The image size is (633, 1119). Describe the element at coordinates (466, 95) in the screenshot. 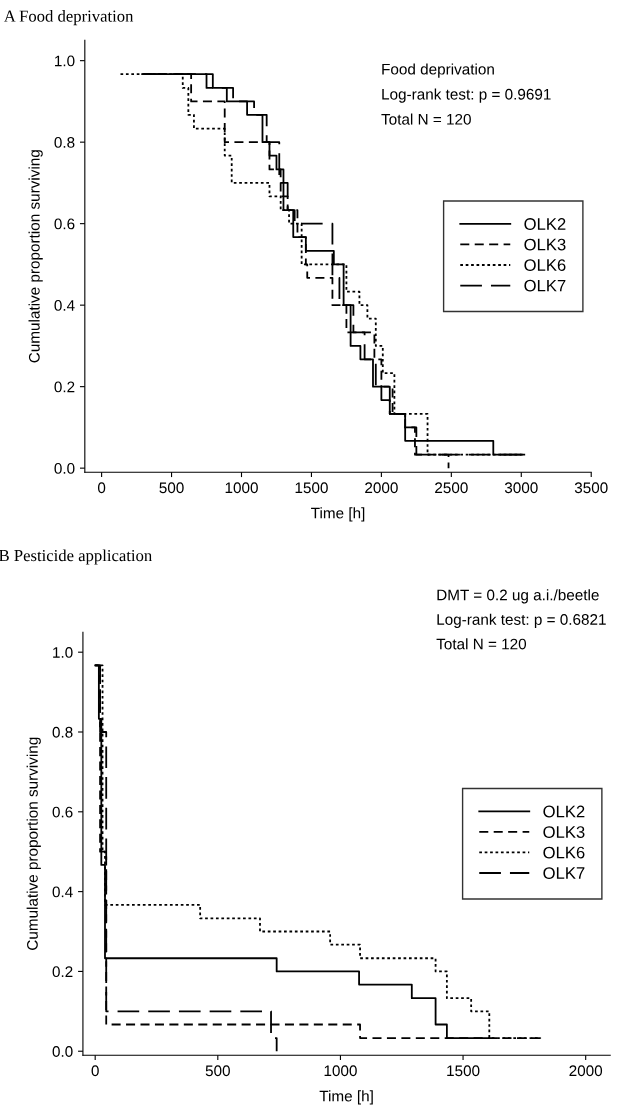

I see `annotation: Log-rank test: p = 0.9691` at that location.